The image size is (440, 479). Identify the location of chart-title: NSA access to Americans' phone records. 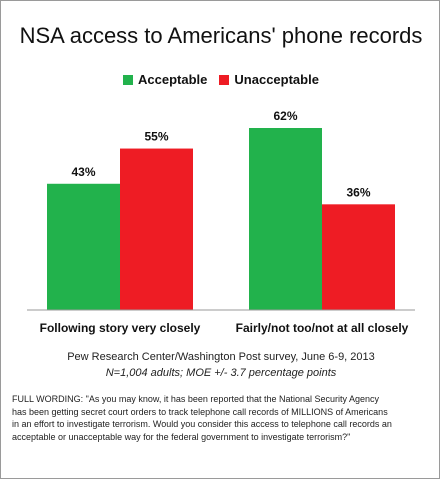
(221, 35).